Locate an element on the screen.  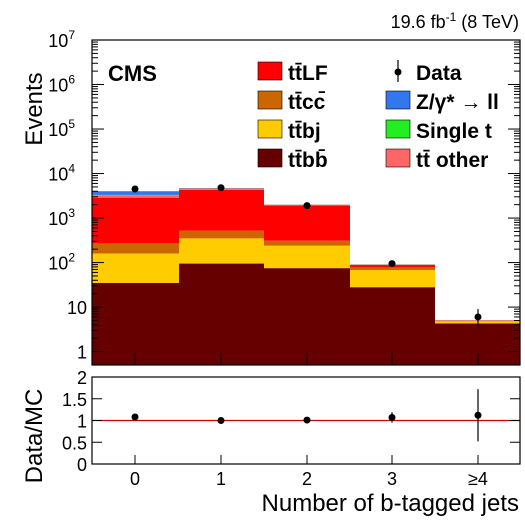
legend-label-4: tt̄bj is located at coordinates (304, 131).